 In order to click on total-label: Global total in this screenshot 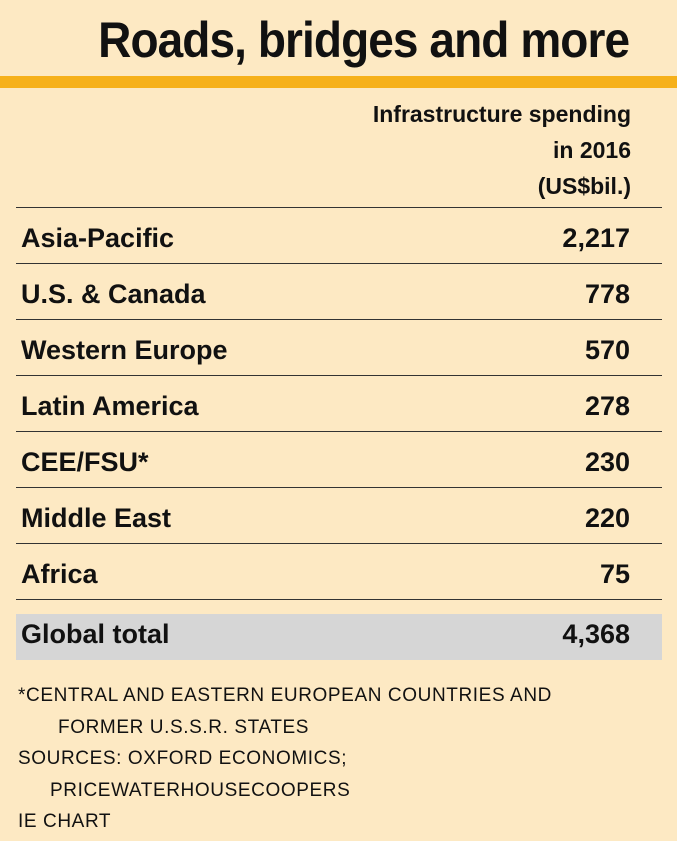, I will do `click(95, 634)`.